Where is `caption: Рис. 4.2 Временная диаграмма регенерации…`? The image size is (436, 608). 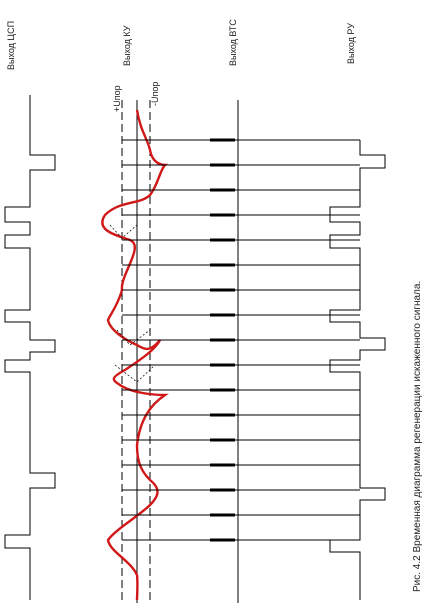
caption: Рис. 4.2 Временная диаграмма регенерации… is located at coordinates (417, 436).